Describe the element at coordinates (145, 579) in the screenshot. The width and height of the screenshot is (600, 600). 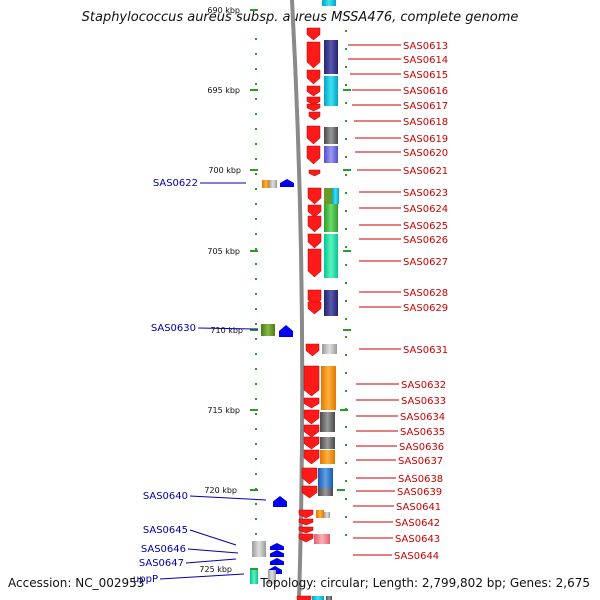
I see `left-gene-label: uppP` at that location.